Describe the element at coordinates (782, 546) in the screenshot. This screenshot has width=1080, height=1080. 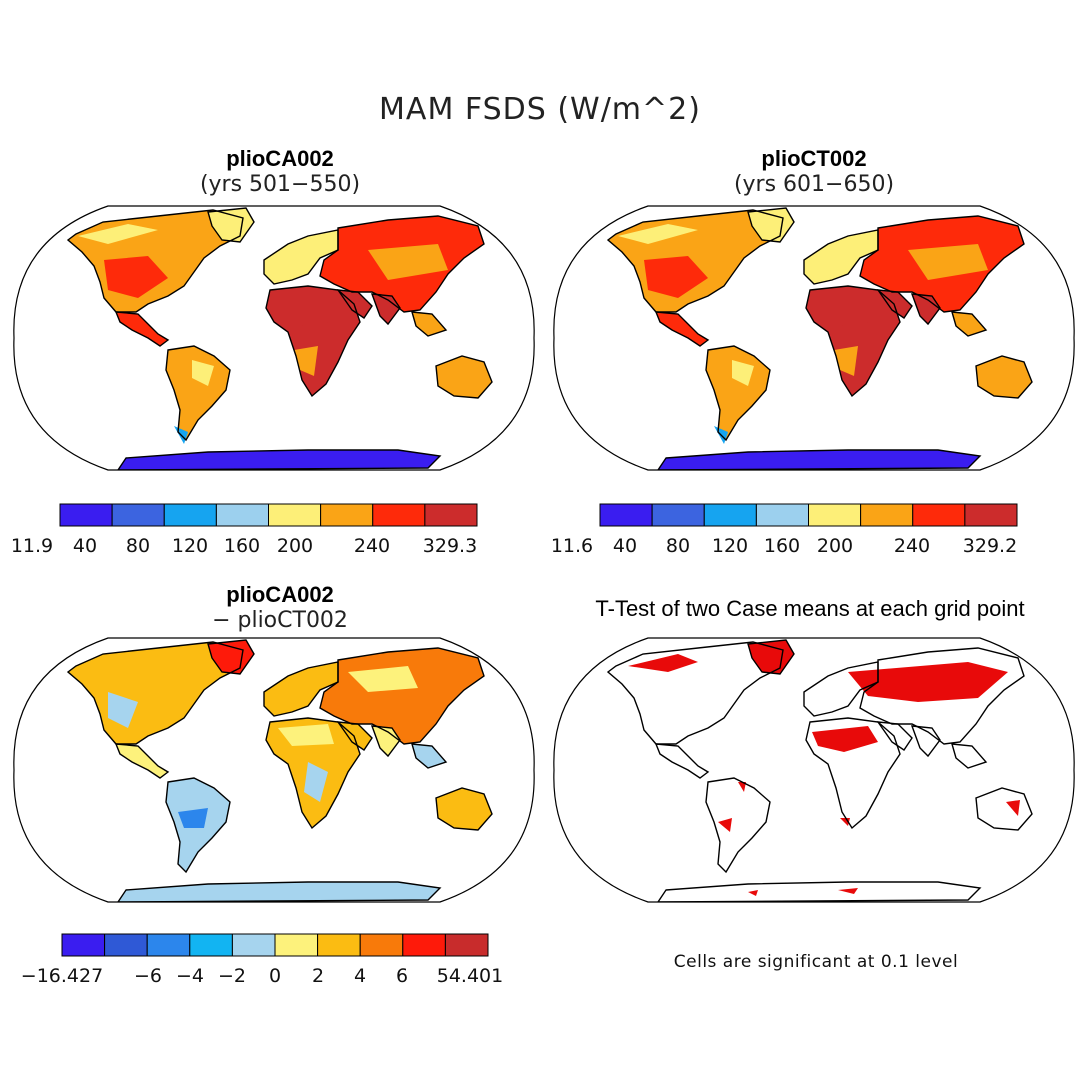
I see `colorbar-tick-label: 160` at that location.